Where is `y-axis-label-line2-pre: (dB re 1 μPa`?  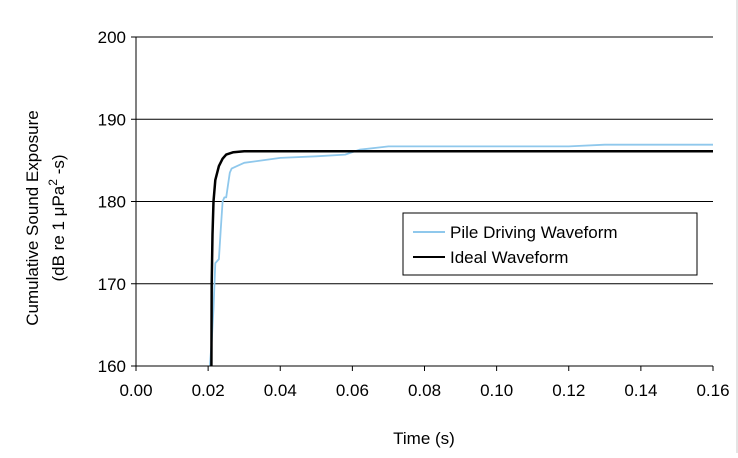 y-axis-label-line2-pre: (dB re 1 μPa is located at coordinates (58, 233).